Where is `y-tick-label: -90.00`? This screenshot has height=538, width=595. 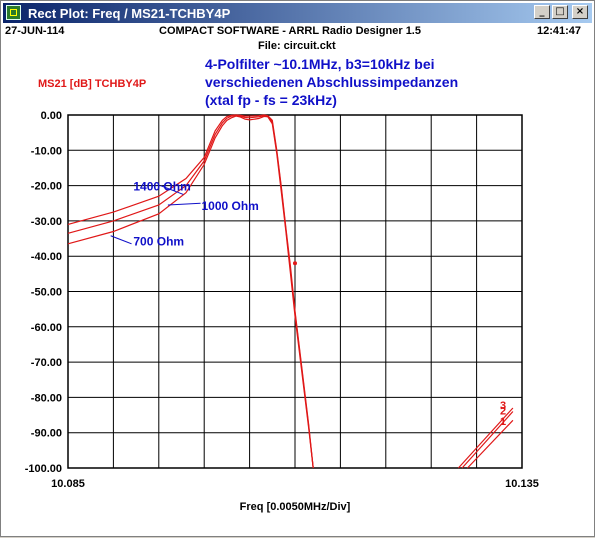
y-tick-label: -90.00 is located at coordinates (46, 434).